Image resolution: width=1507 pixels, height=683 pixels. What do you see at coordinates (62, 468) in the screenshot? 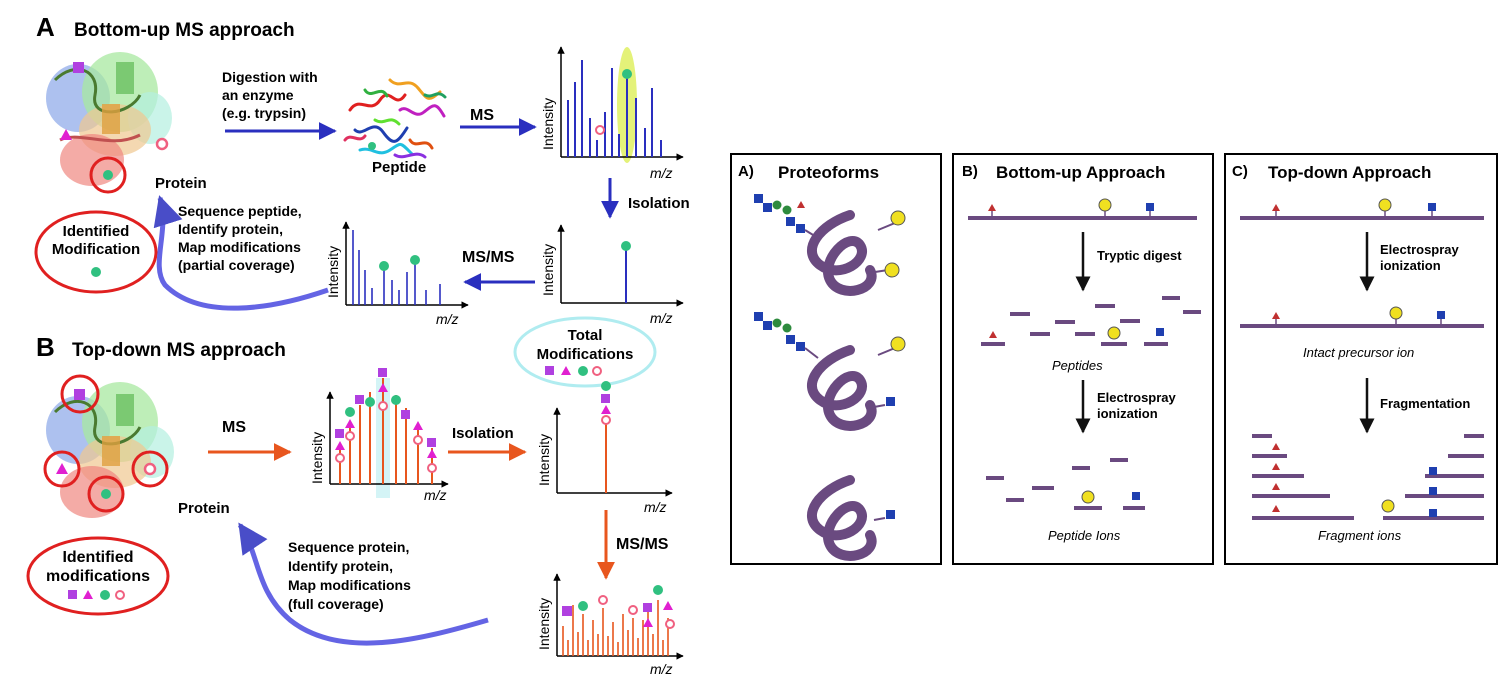
I see `mod-triangle-icon` at bounding box center [62, 468].